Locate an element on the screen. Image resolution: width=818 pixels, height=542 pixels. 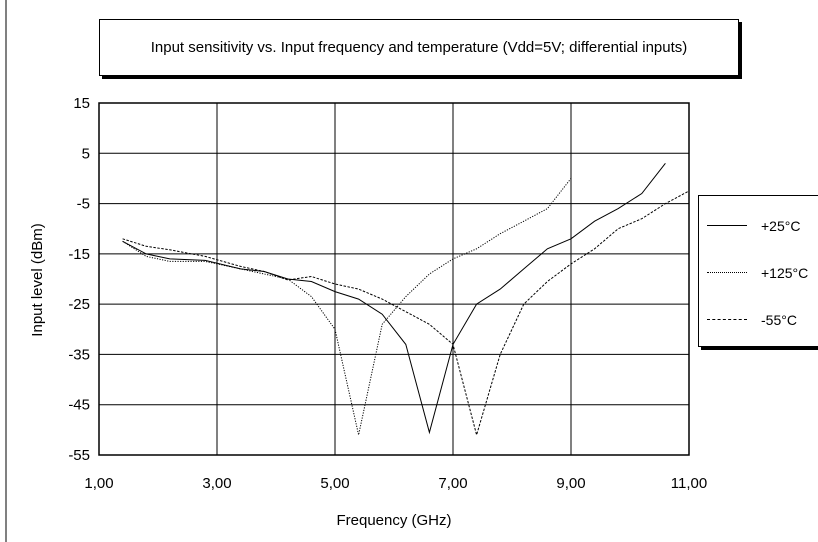
legend-item-minus55c: -55°C is located at coordinates (758, 320).